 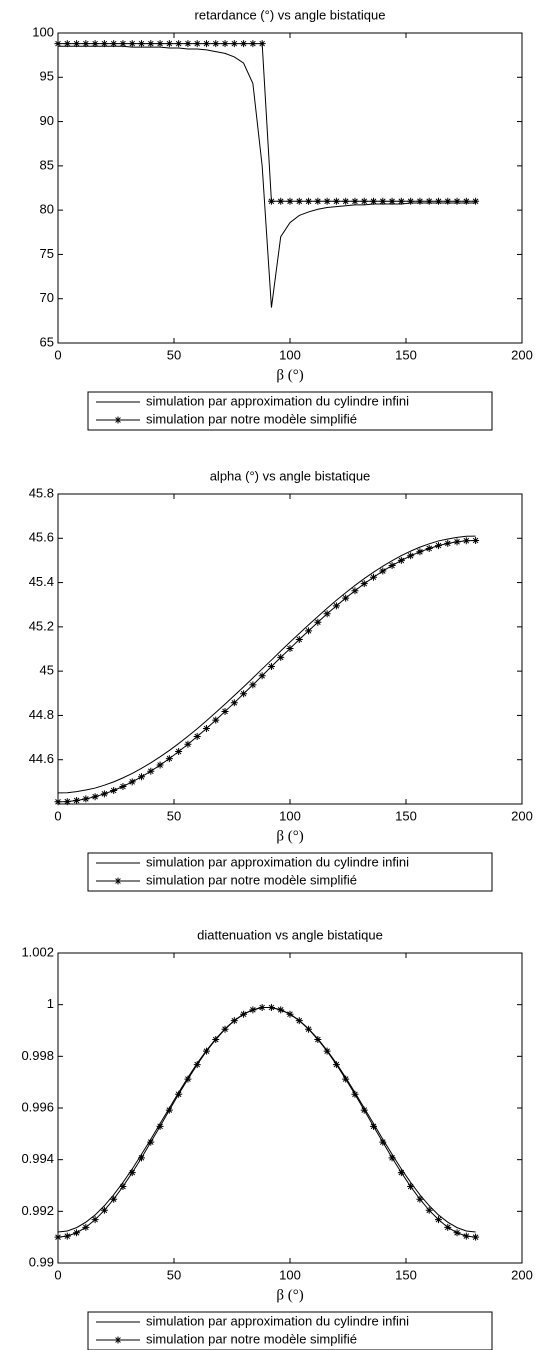 I want to click on y-tick-label: 90, so click(x=47, y=120).